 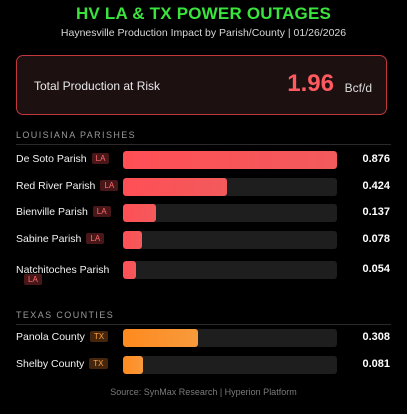 I want to click on category-name: Sabine Parish, so click(x=49, y=239).